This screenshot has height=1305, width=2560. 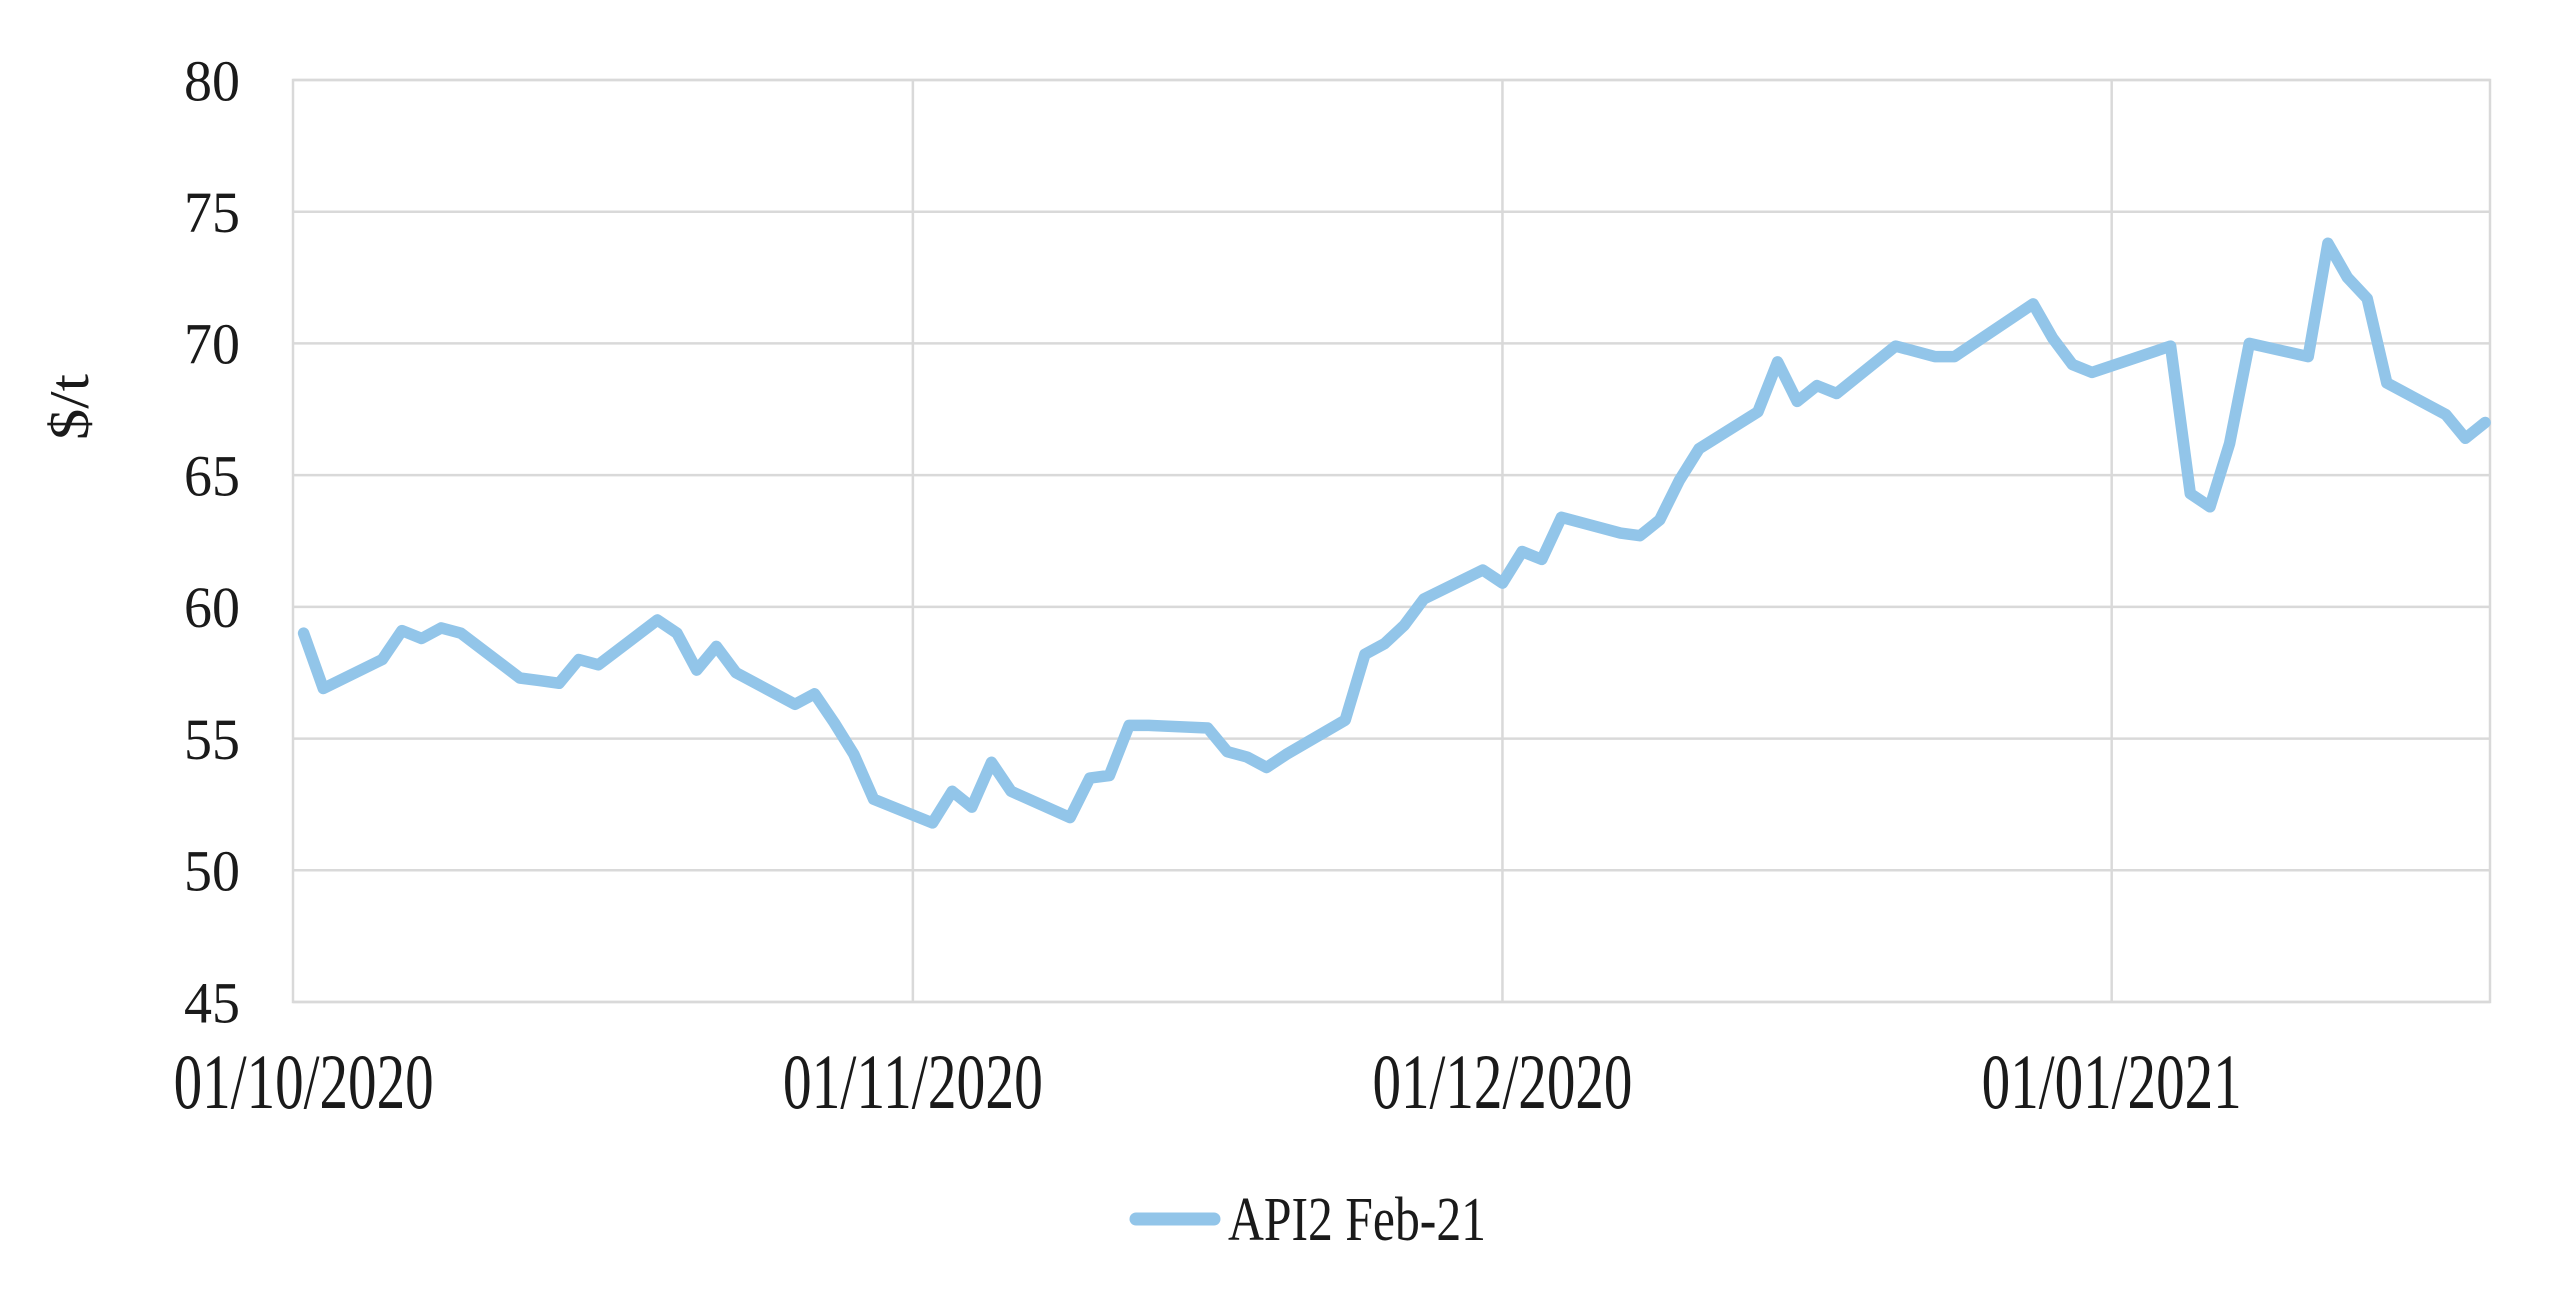 I want to click on y-axis-tick-label: 75, so click(x=212, y=212).